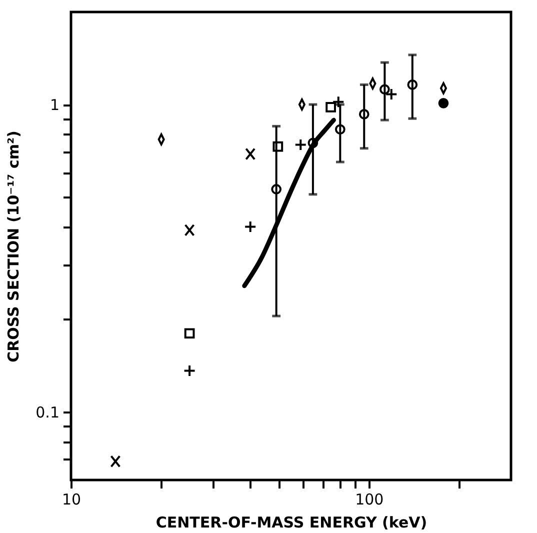  Describe the element at coordinates (55, 105) in the screenshot. I see `y-tick-label: 1` at that location.